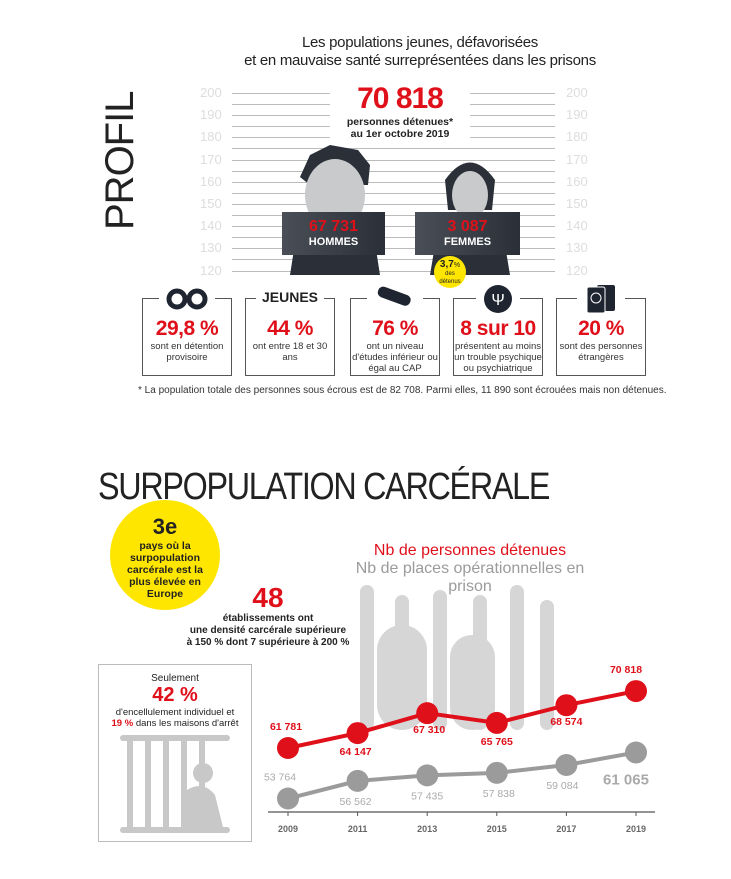  What do you see at coordinates (400, 134) in the screenshot?
I see `total-caption-2: au 1er octobre 2019` at bounding box center [400, 134].